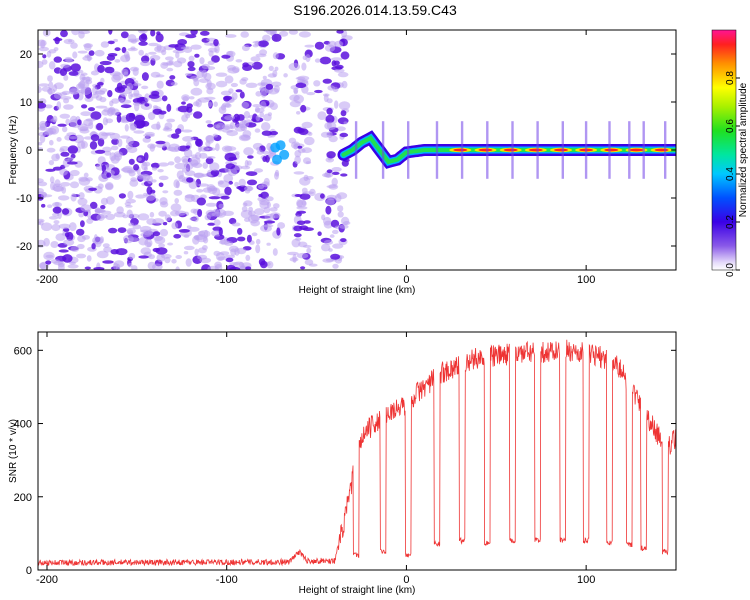 The height and width of the screenshot is (600, 750). What do you see at coordinates (730, 126) in the screenshot?
I see `colorbar-tick-label: 0.6` at bounding box center [730, 126].